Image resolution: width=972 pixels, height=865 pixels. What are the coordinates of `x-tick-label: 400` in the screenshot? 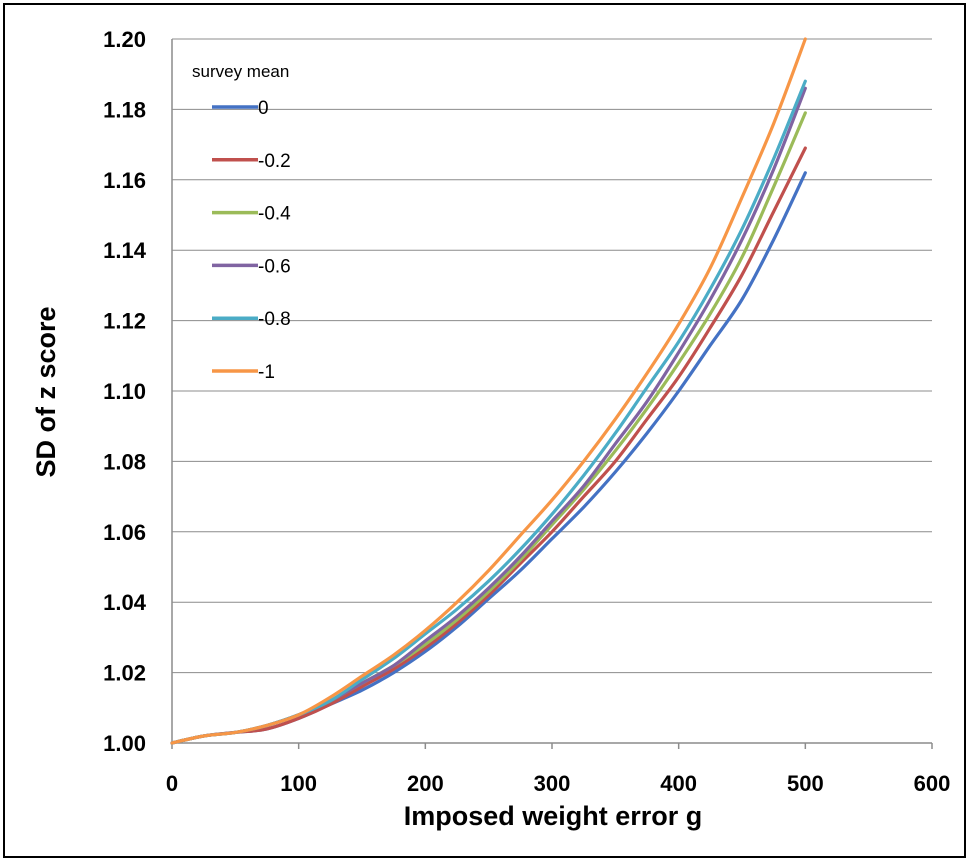 It's located at (678, 783).